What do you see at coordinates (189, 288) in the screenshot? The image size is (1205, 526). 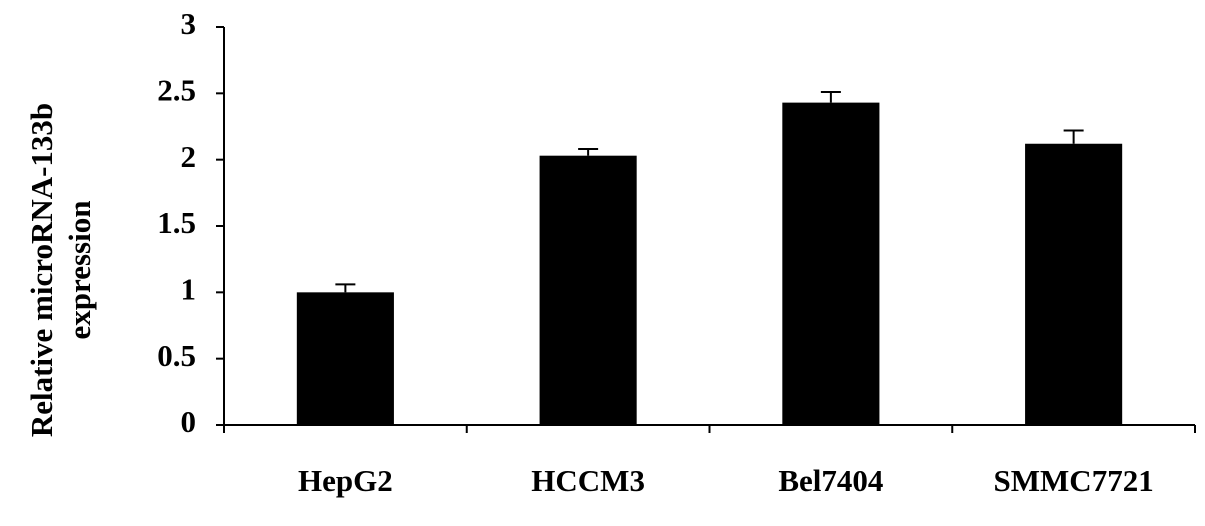 I see `y-tick-label: 1` at bounding box center [189, 288].